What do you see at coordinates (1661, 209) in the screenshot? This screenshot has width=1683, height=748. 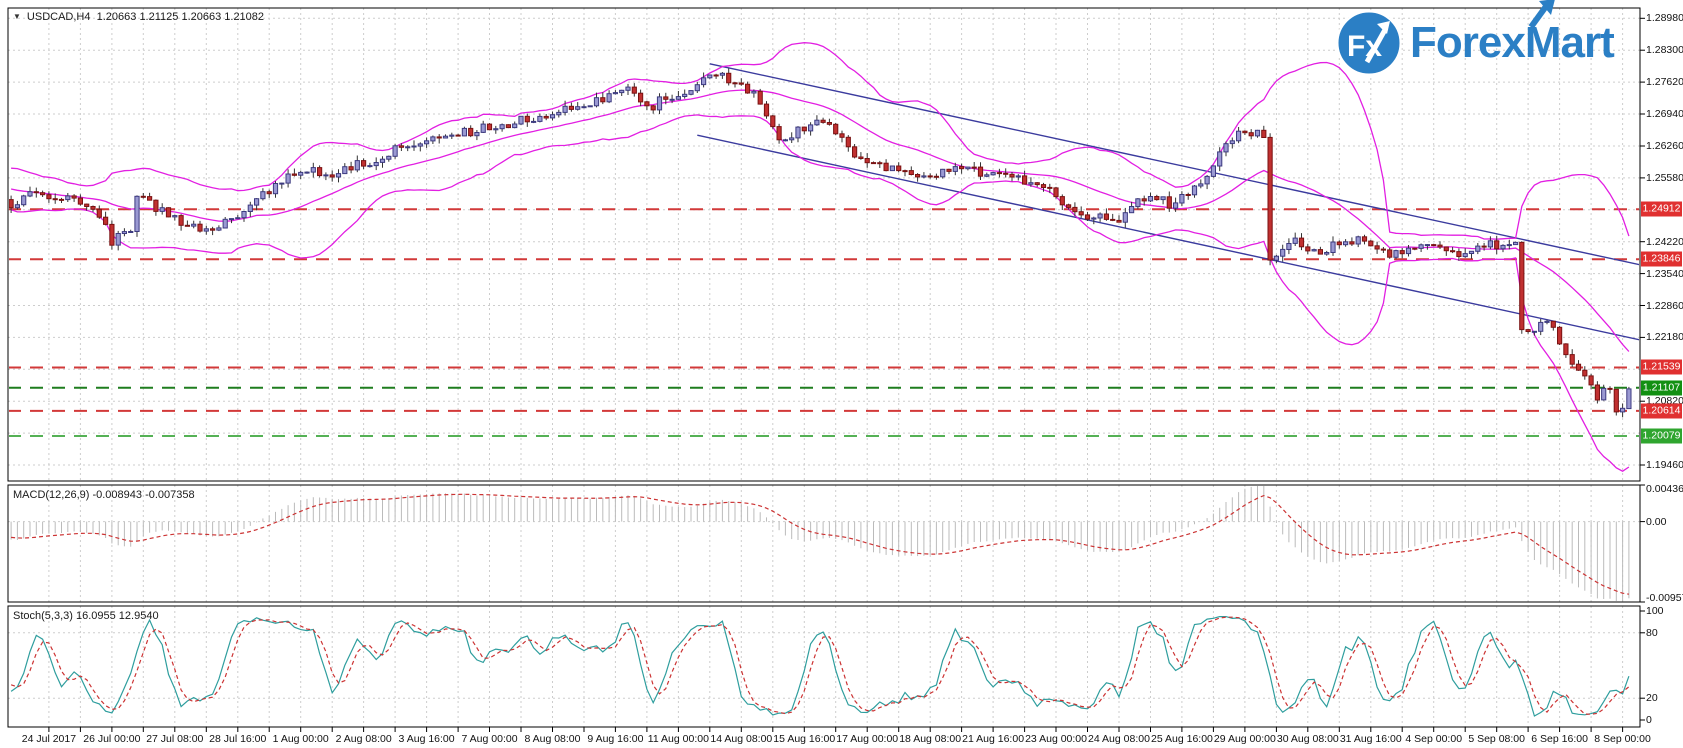 I see `price-level-badge: 1.24912` at bounding box center [1661, 209].